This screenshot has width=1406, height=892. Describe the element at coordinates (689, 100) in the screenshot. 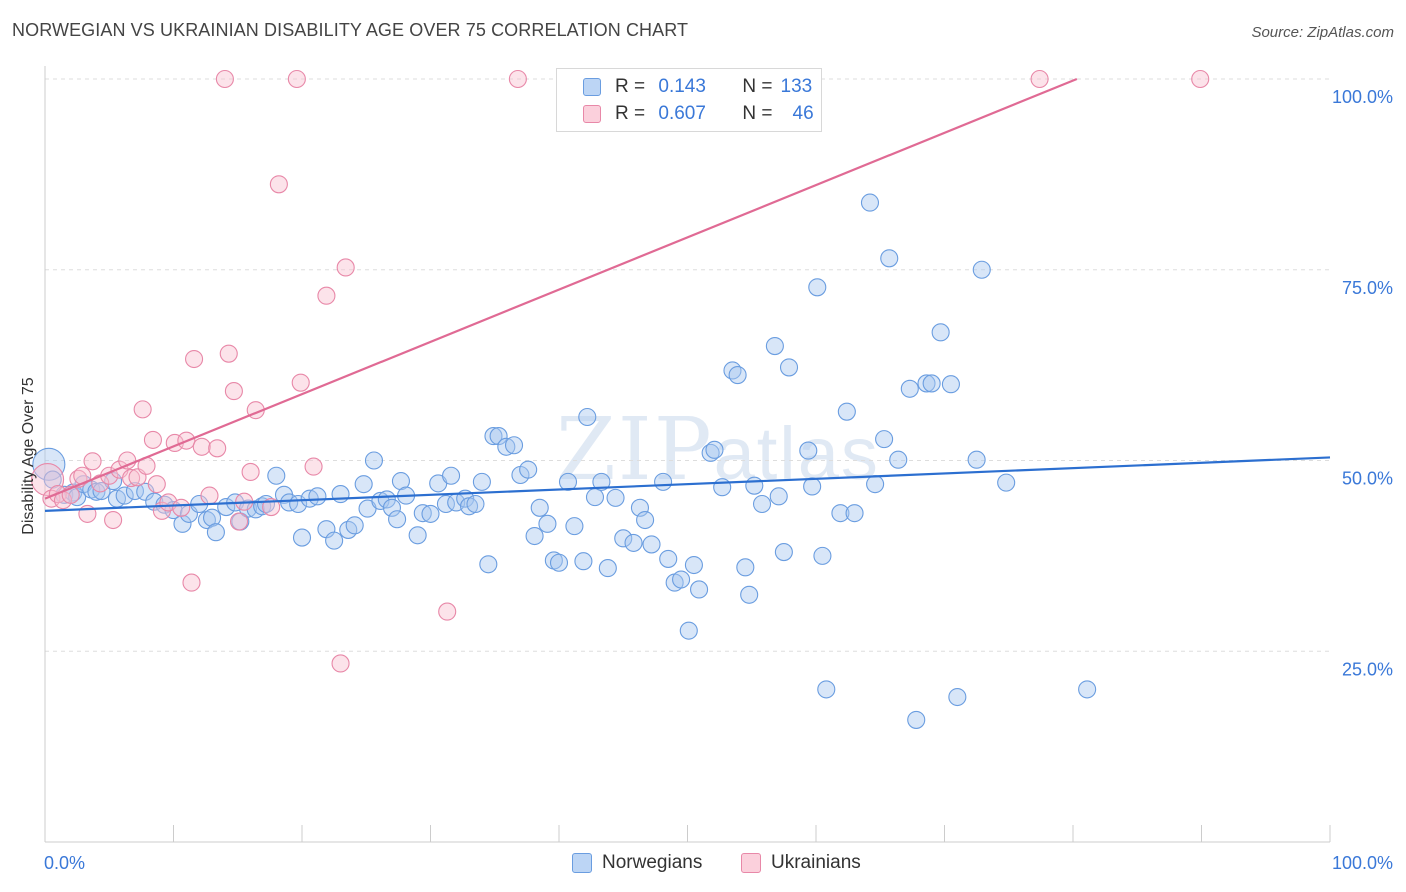

I see `stats-legend: R = 0.143 N = 133 R = 0.607 N = 46` at that location.